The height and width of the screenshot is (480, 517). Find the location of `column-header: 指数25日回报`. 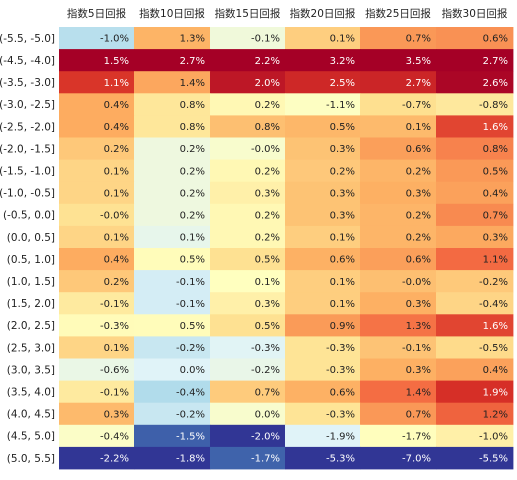

column-header: 指数25日回报 is located at coordinates (398, 13).